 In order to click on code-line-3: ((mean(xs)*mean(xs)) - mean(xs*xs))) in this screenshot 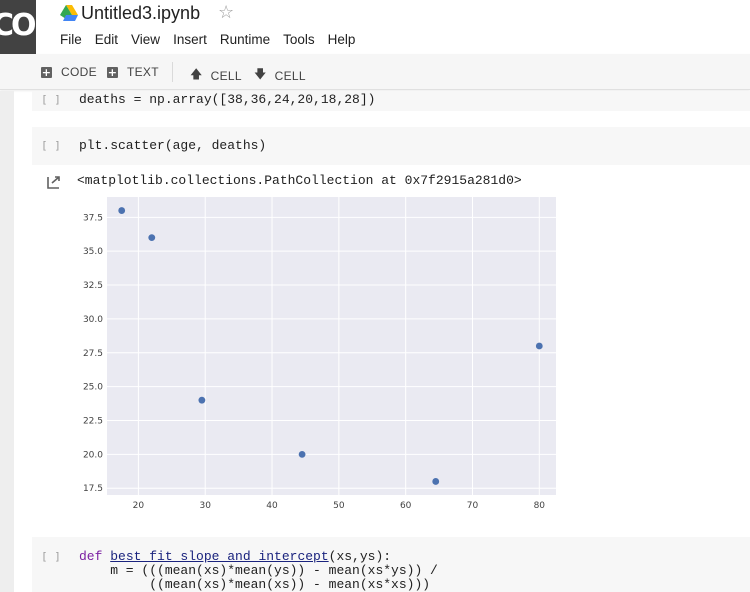, I will do `click(255, 584)`.